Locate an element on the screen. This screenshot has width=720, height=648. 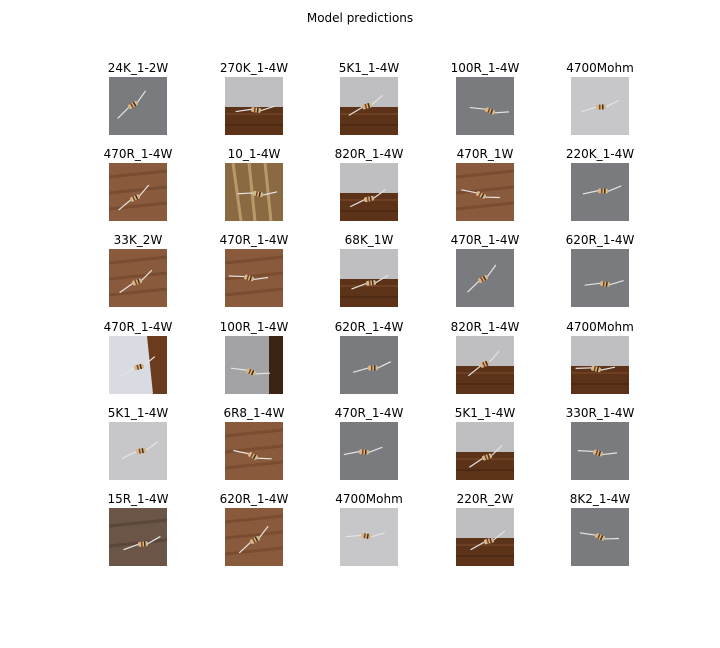
prediction-cell: 15R_1-4W is located at coordinates (138, 532).